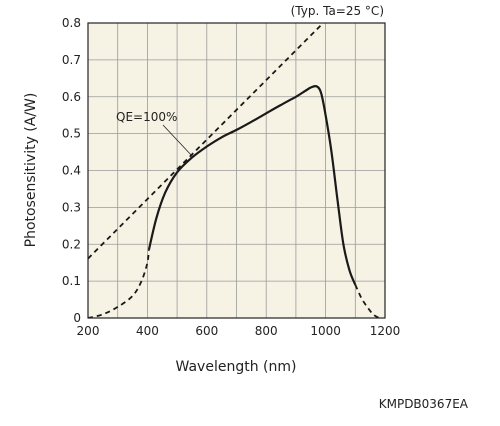 The width and height of the screenshot is (500, 426). What do you see at coordinates (155, 134) in the screenshot?
I see `qe-annotation: QE=100%` at bounding box center [155, 134].